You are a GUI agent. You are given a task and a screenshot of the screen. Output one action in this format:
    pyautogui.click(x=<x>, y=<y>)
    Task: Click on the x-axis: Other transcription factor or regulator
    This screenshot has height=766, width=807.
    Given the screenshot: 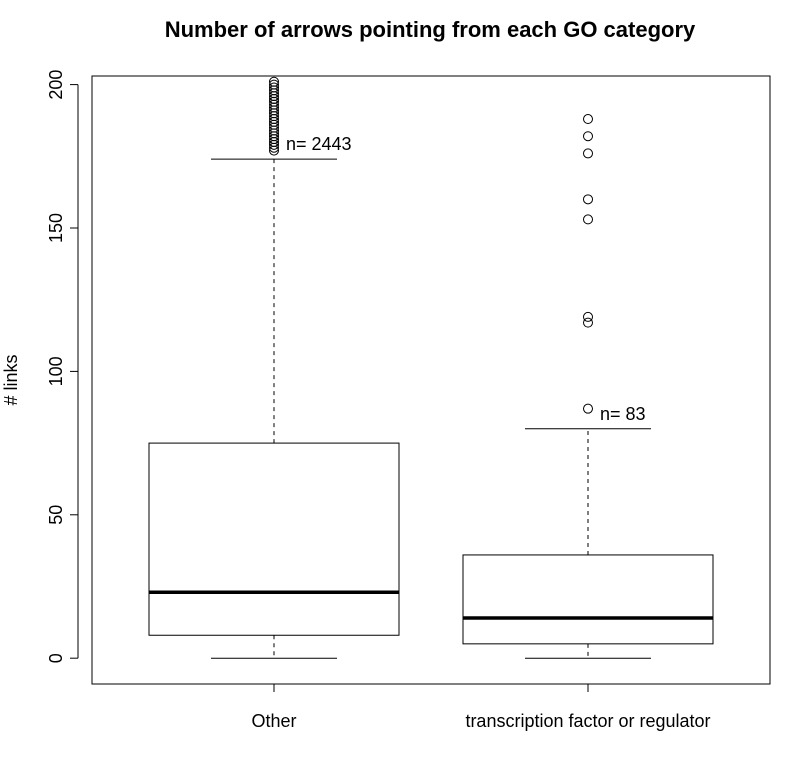 What is the action you would take?
    pyautogui.click(x=481, y=707)
    